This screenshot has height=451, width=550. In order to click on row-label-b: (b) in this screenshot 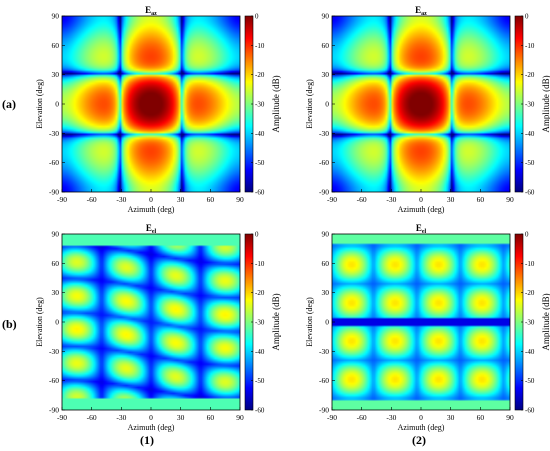, I will do `click(9, 324)`.